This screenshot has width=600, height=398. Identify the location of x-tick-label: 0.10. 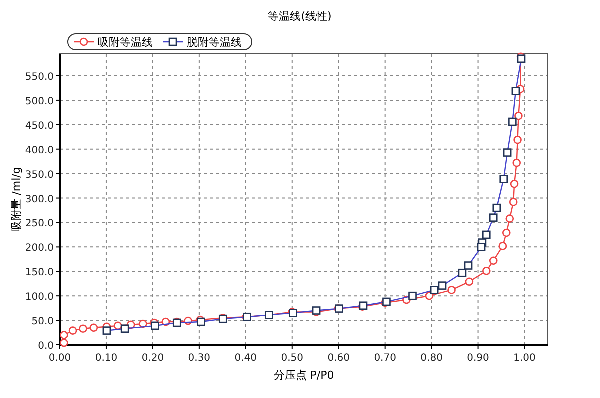
(106, 358).